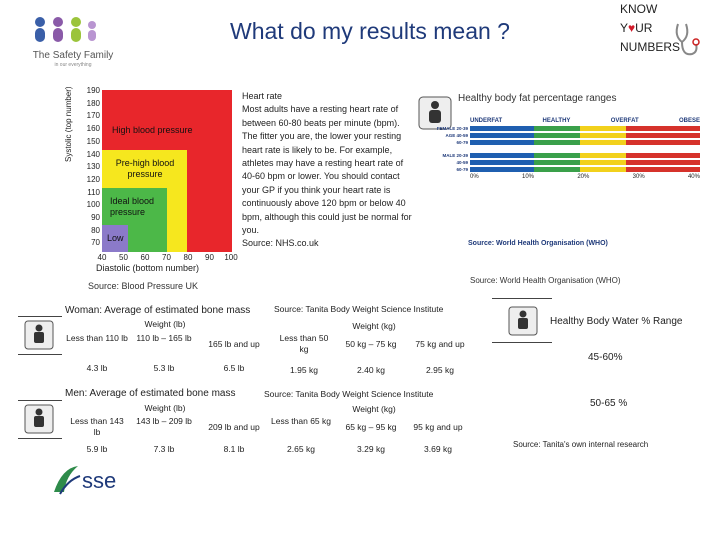  What do you see at coordinates (689, 121) in the screenshot?
I see `fat-header-obese: OBESE` at bounding box center [689, 121].